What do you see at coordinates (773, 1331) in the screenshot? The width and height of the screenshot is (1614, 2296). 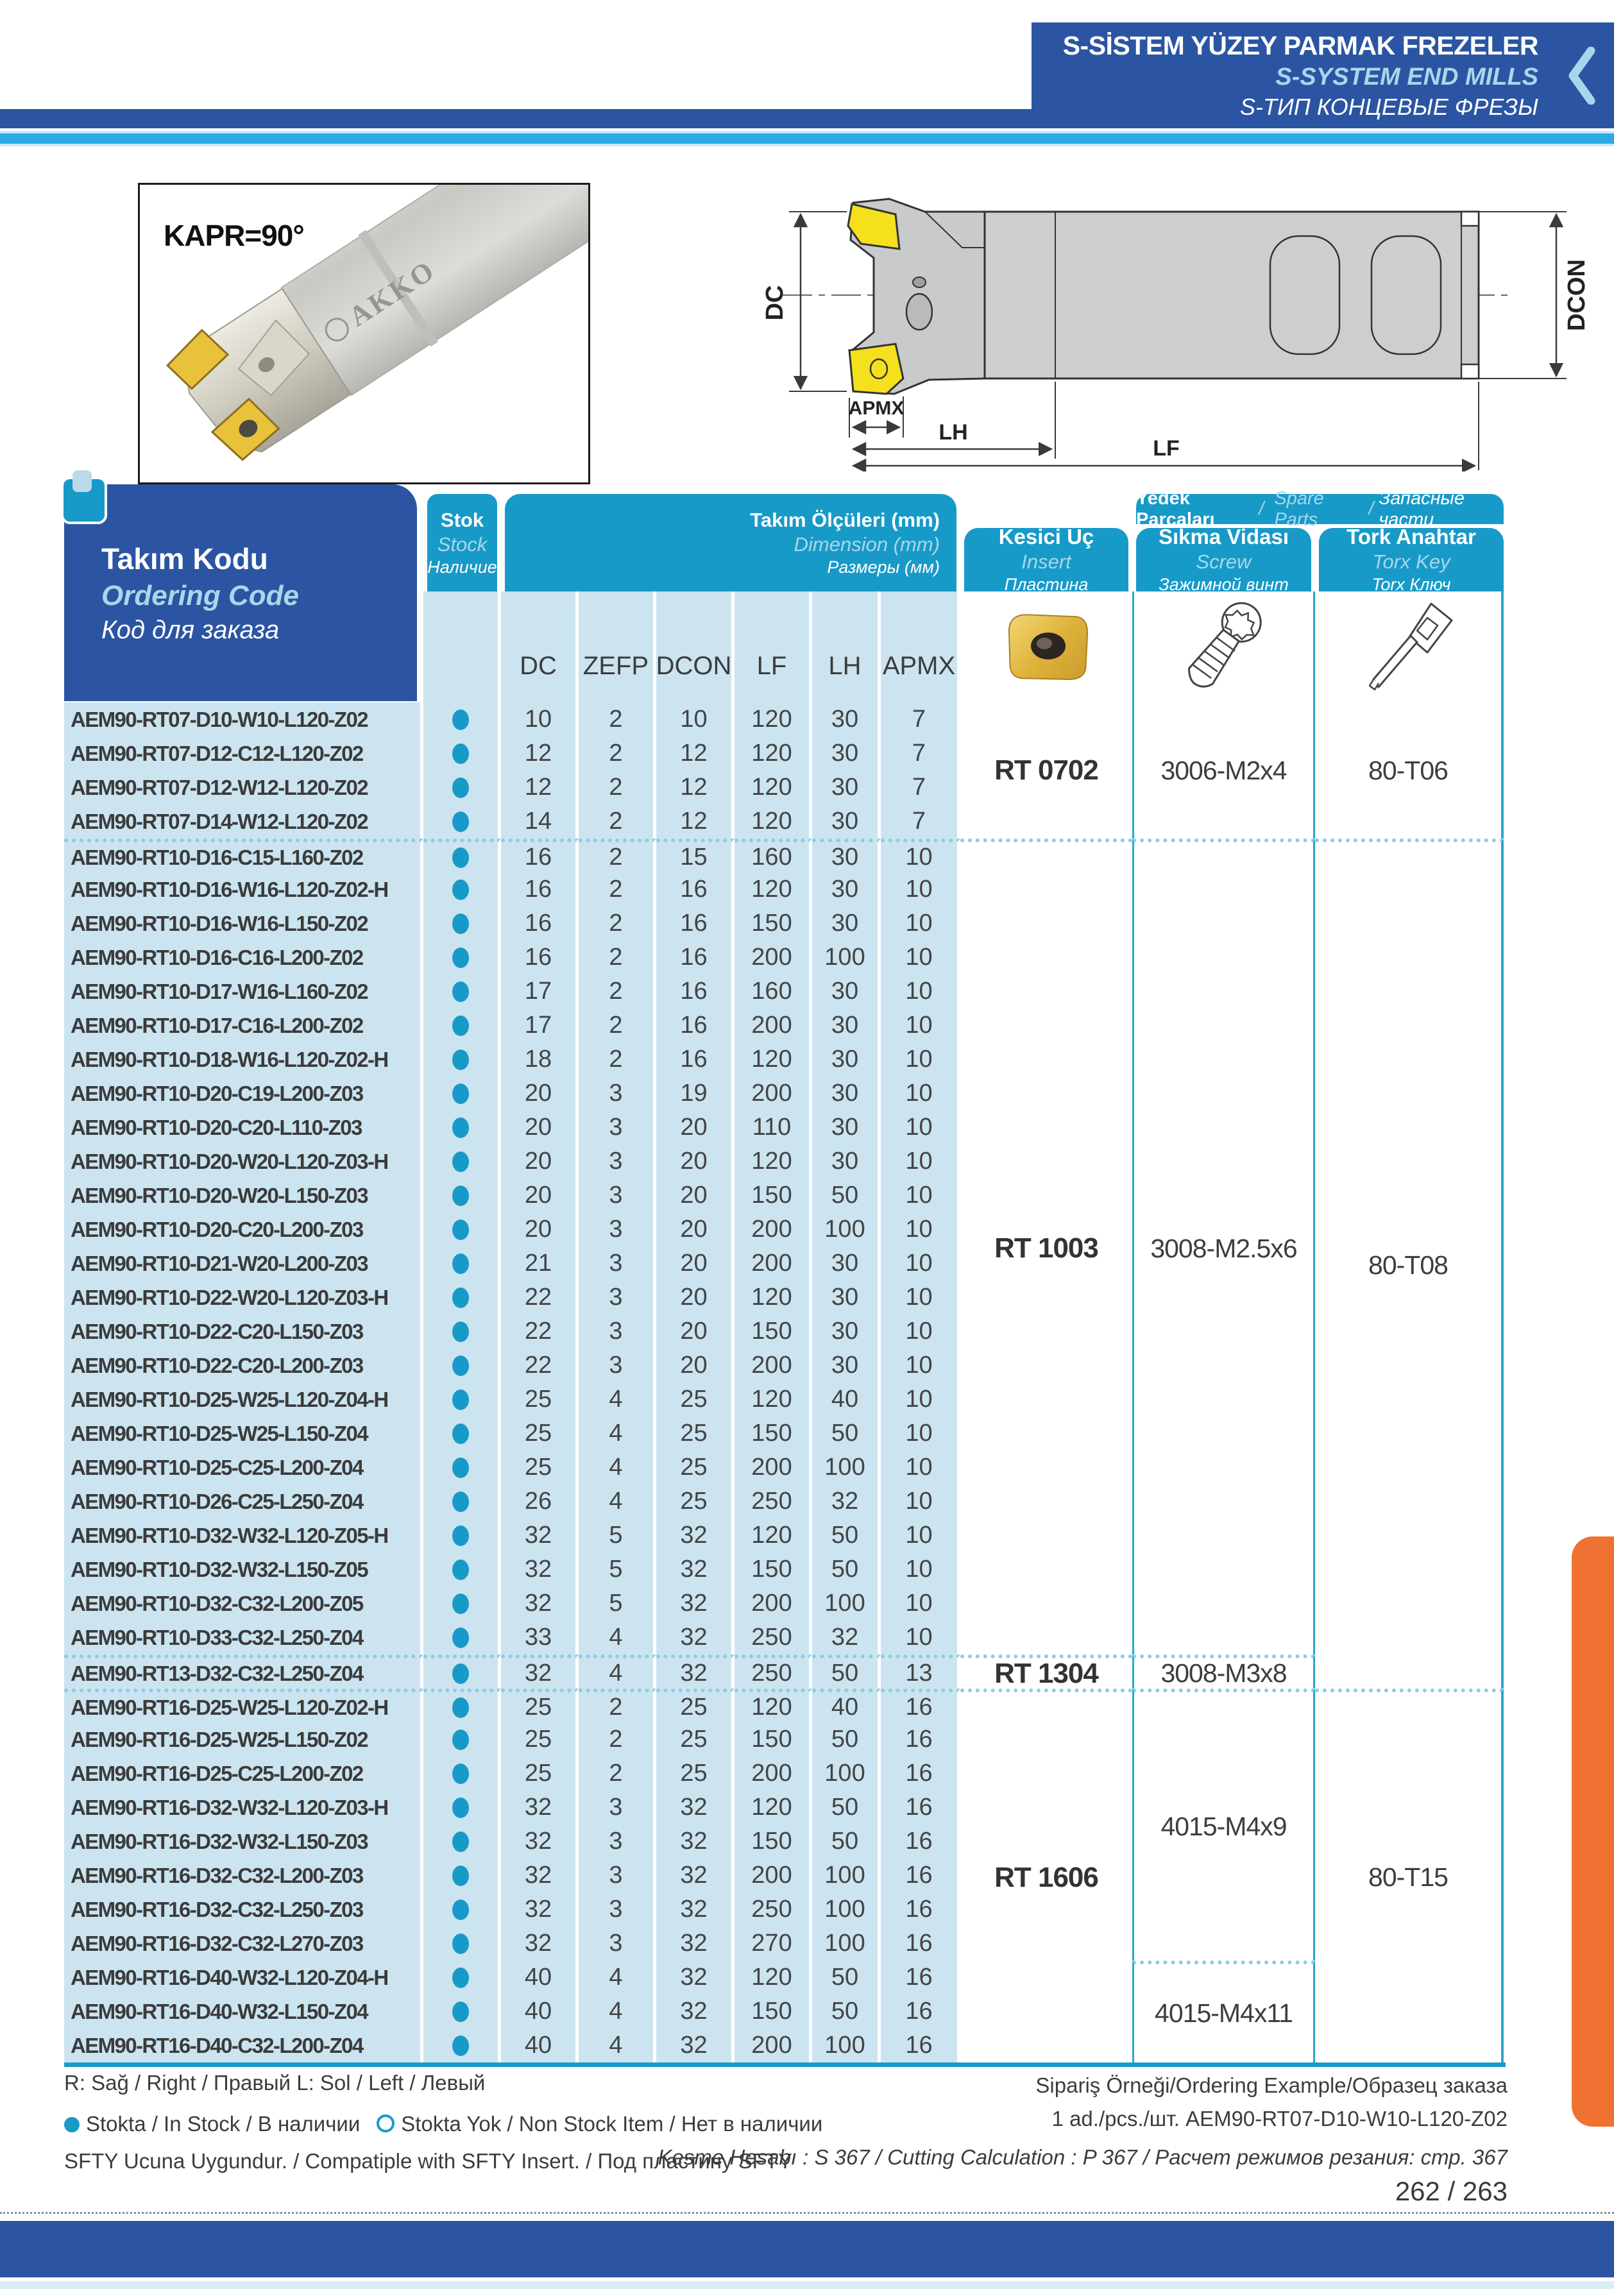 I see `dim-value-cell: 150` at bounding box center [773, 1331].